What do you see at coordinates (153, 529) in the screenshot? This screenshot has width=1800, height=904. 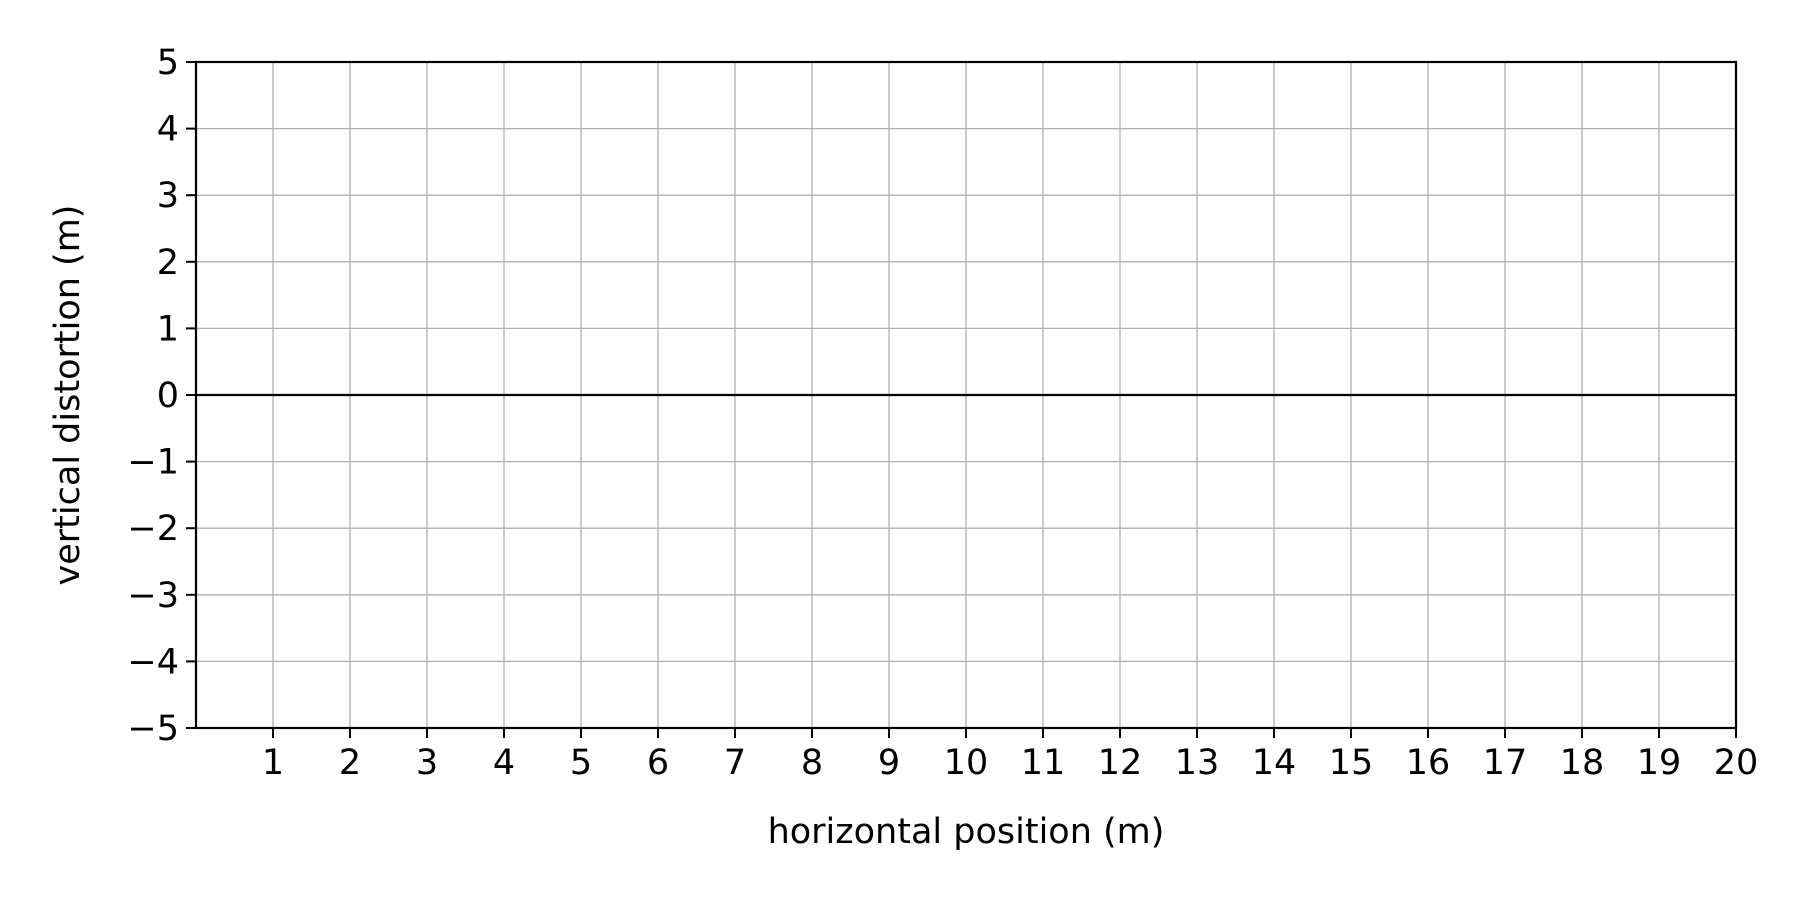 I see `y-tick-label: −2` at bounding box center [153, 529].